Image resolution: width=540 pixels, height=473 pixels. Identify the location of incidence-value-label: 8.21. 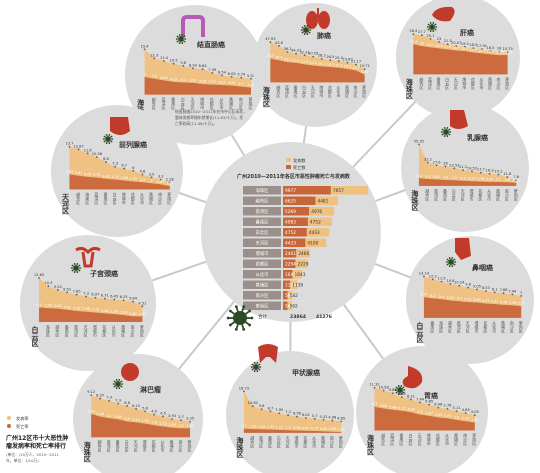
(411, 396).